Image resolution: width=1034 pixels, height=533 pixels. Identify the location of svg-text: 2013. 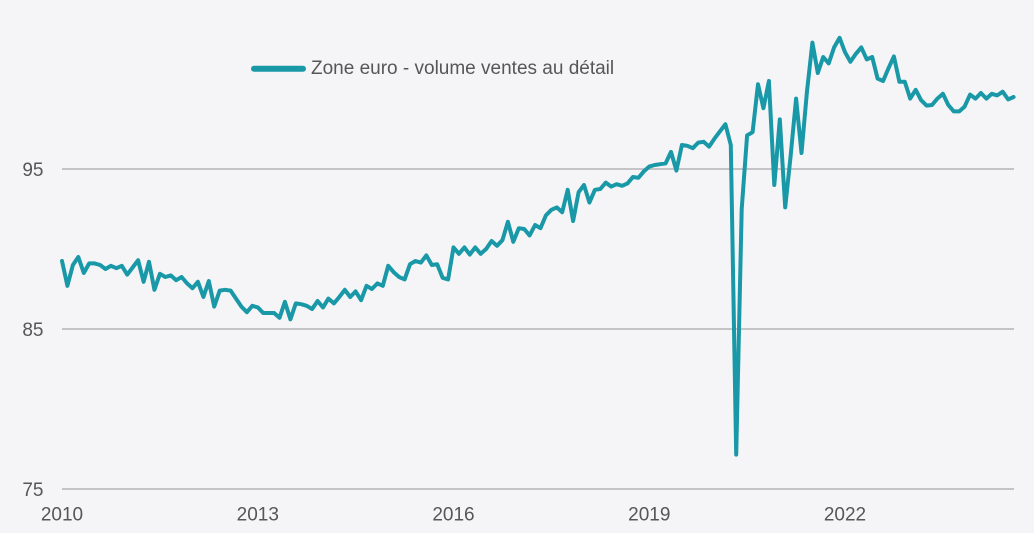
(258, 514).